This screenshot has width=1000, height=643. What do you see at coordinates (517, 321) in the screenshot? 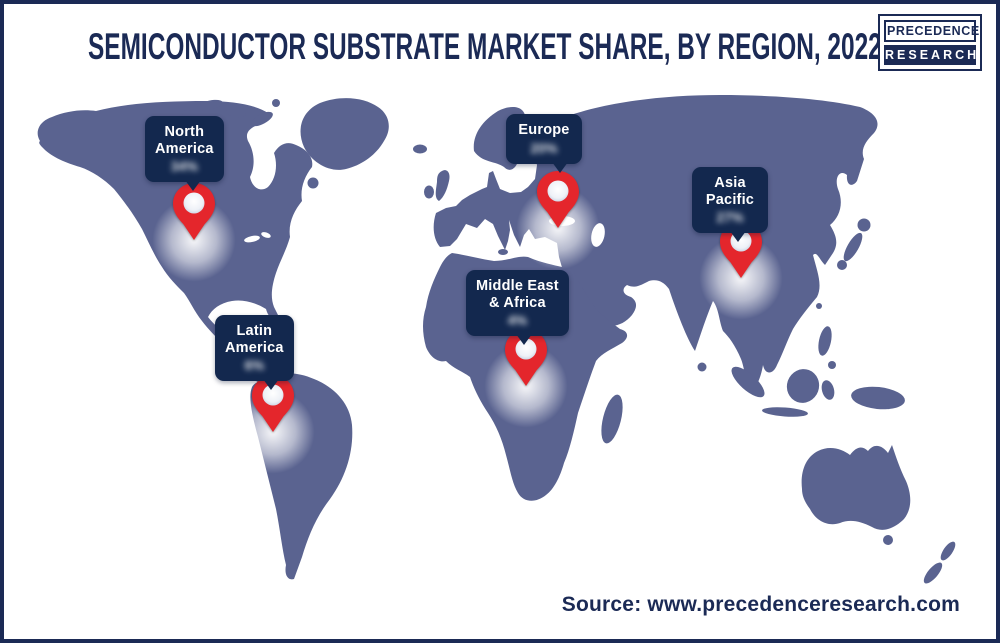
I see `region-value-obscured: 4%` at bounding box center [517, 321].